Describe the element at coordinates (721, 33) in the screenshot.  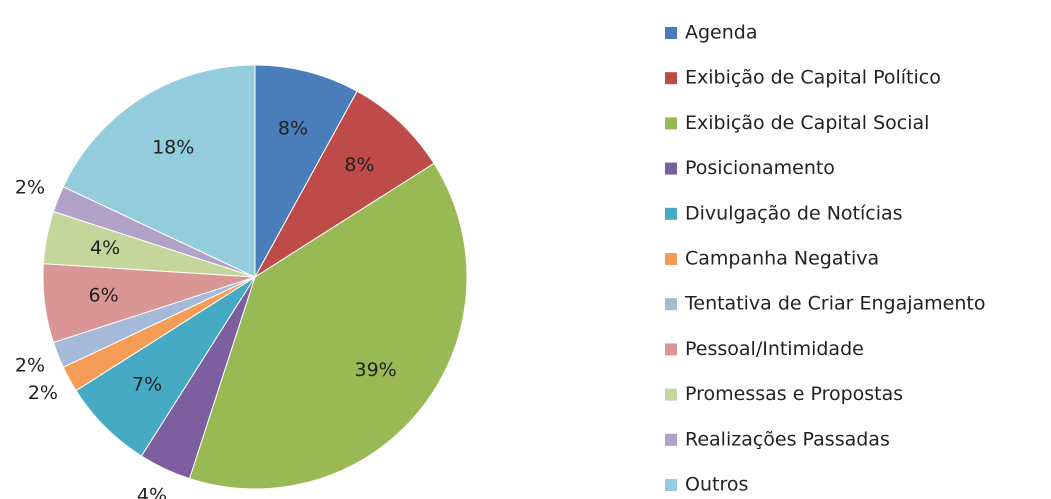
I see `legend-label: Agenda` at that location.